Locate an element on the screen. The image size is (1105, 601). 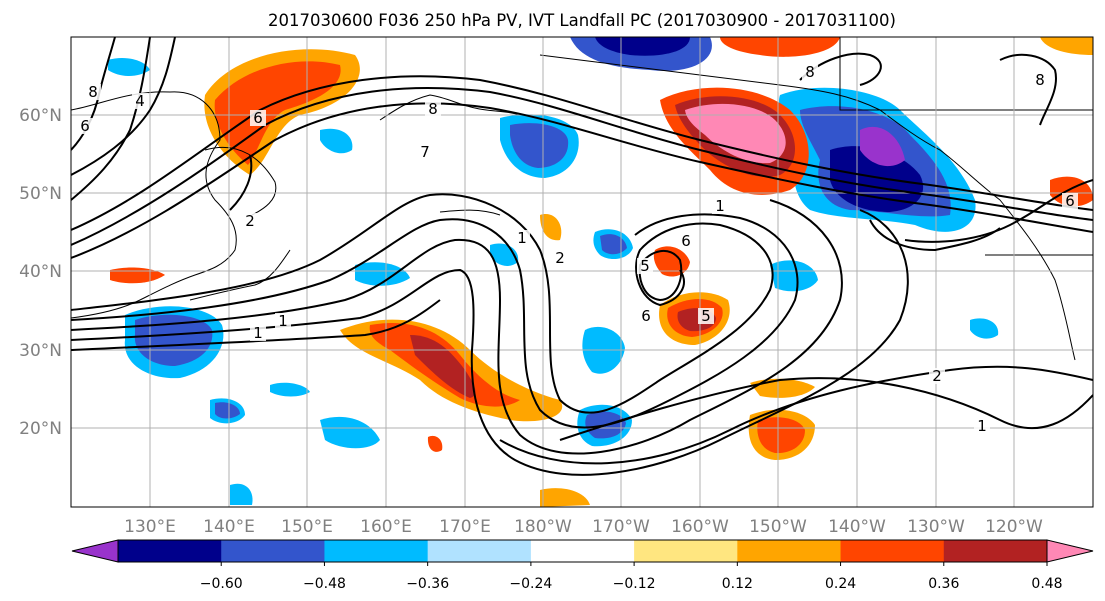
longitude-label: 130°W is located at coordinates (936, 527).